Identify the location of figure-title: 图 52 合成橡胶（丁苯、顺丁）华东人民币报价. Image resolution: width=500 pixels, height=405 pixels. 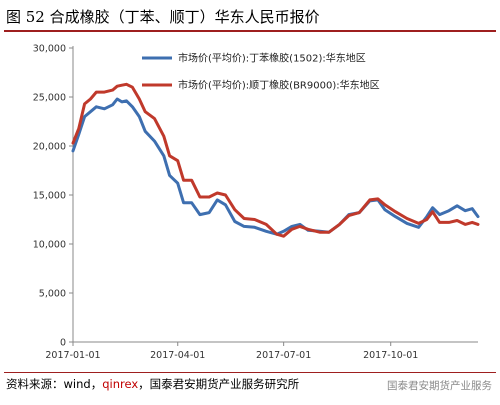
(163, 17).